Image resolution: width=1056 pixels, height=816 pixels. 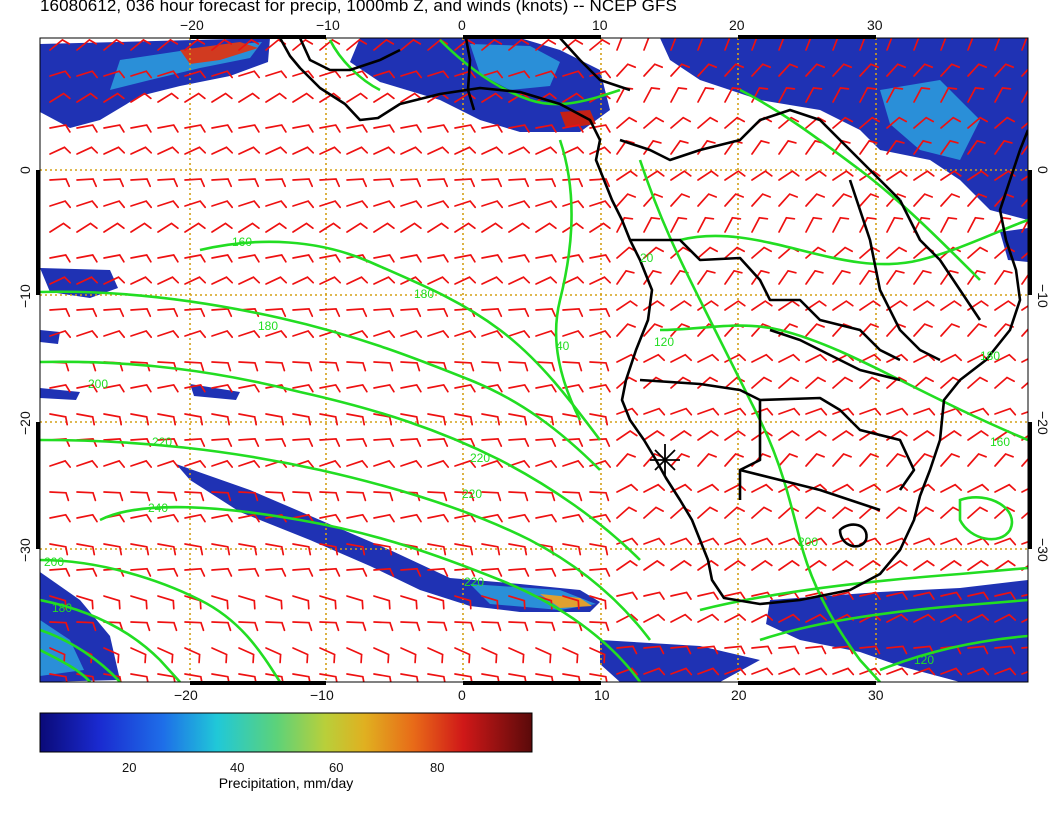 What do you see at coordinates (462, 695) in the screenshot?
I see `lon-tick-label: 0` at bounding box center [462, 695].